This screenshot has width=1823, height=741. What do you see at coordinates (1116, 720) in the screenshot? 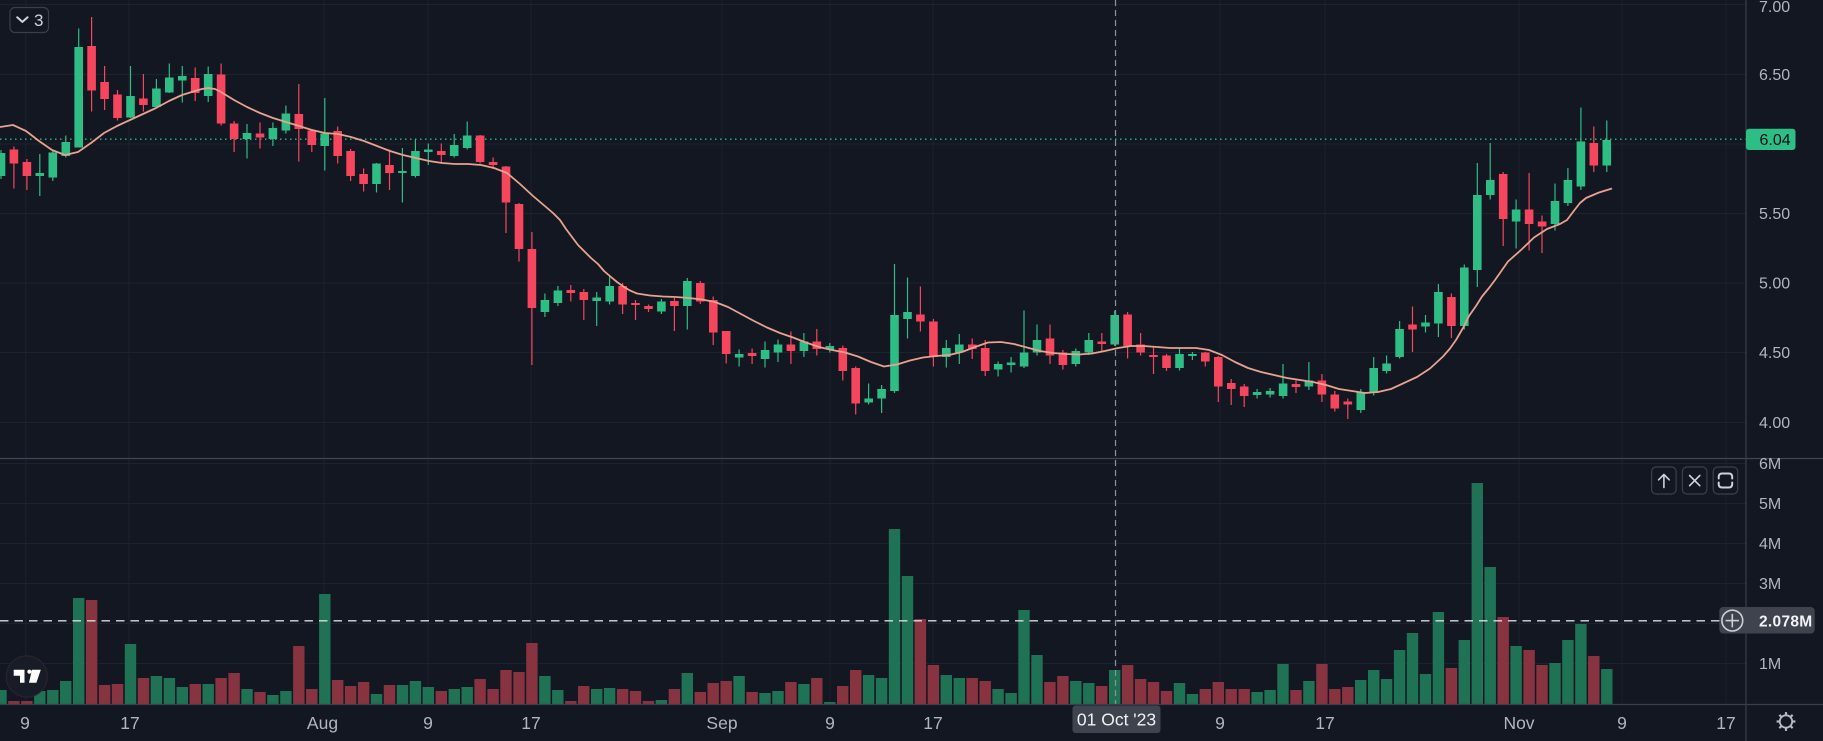
I see `svg-text: 01 Oct '23` at bounding box center [1116, 720].